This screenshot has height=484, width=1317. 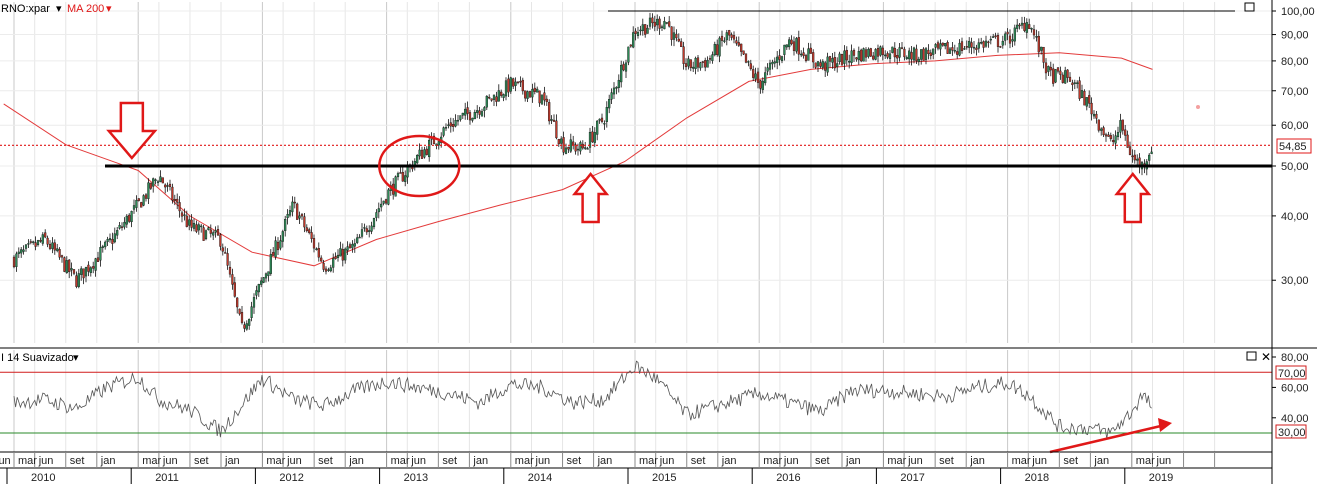 What do you see at coordinates (76, 358) in the screenshot?
I see `rsi-dropdown-icon: ▾` at bounding box center [76, 358].